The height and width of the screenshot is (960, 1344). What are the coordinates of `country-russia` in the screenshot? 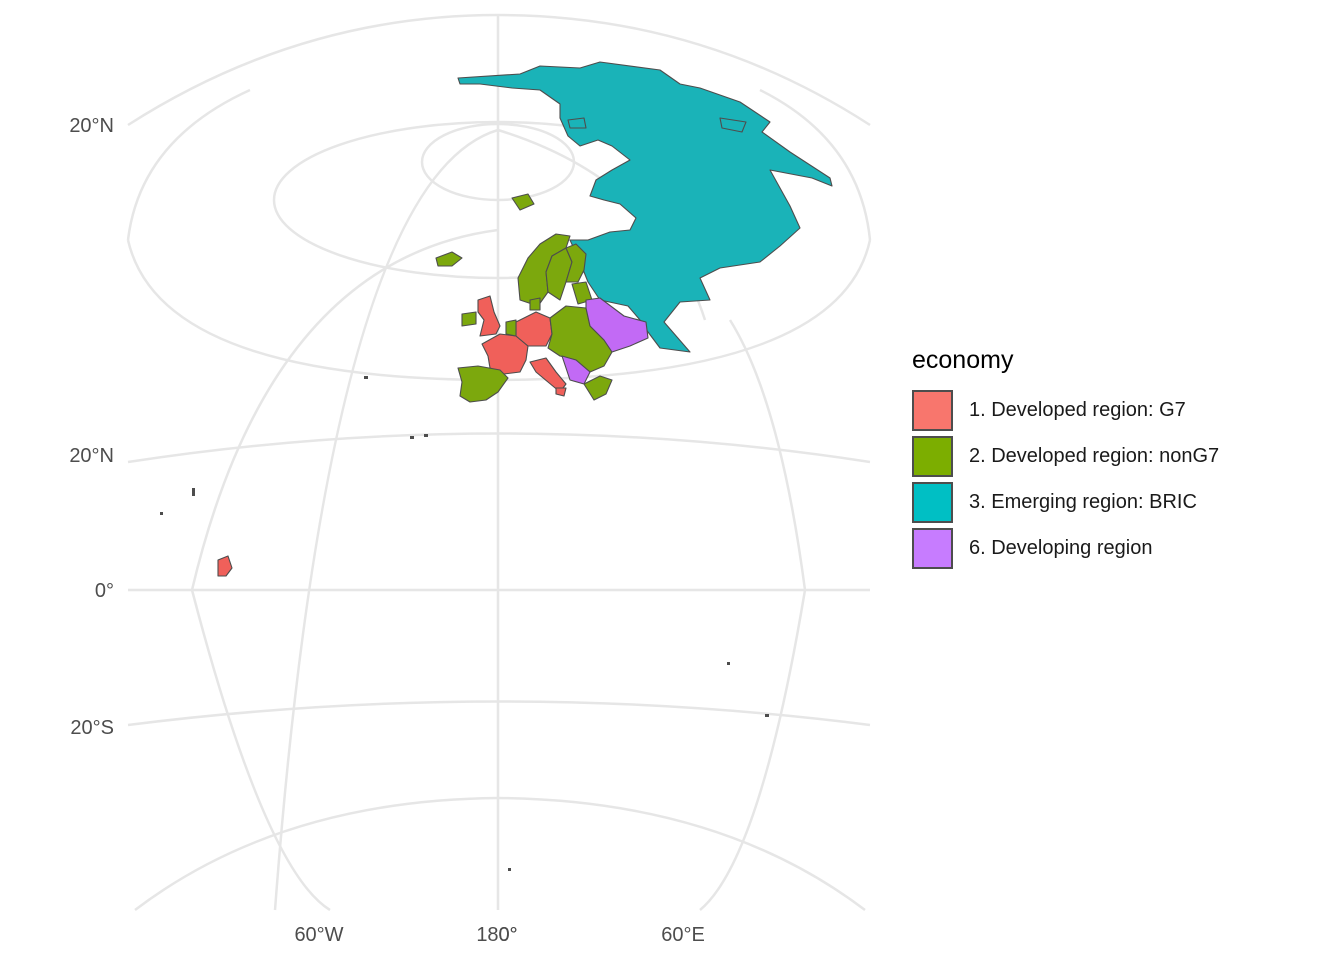 It's located at (645, 207).